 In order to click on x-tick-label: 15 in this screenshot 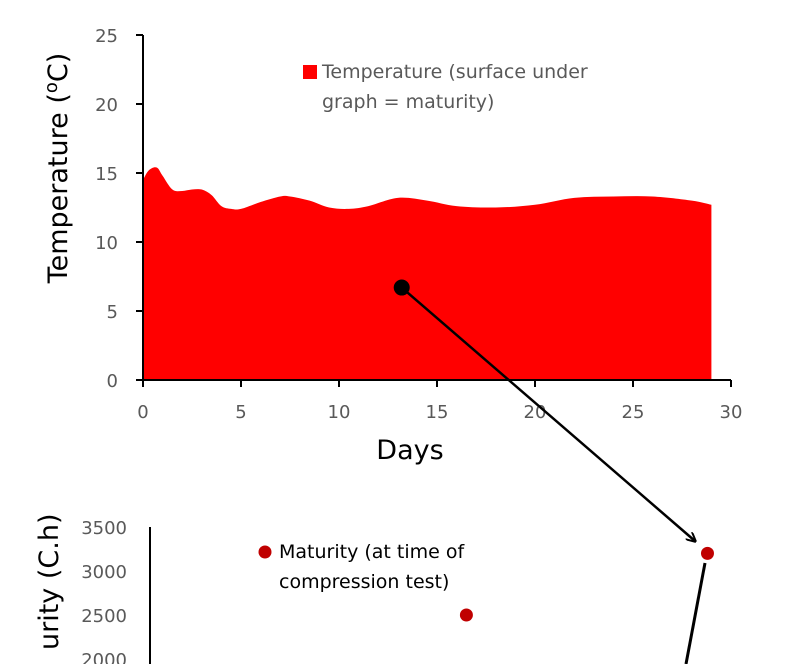, I will do `click(437, 412)`.